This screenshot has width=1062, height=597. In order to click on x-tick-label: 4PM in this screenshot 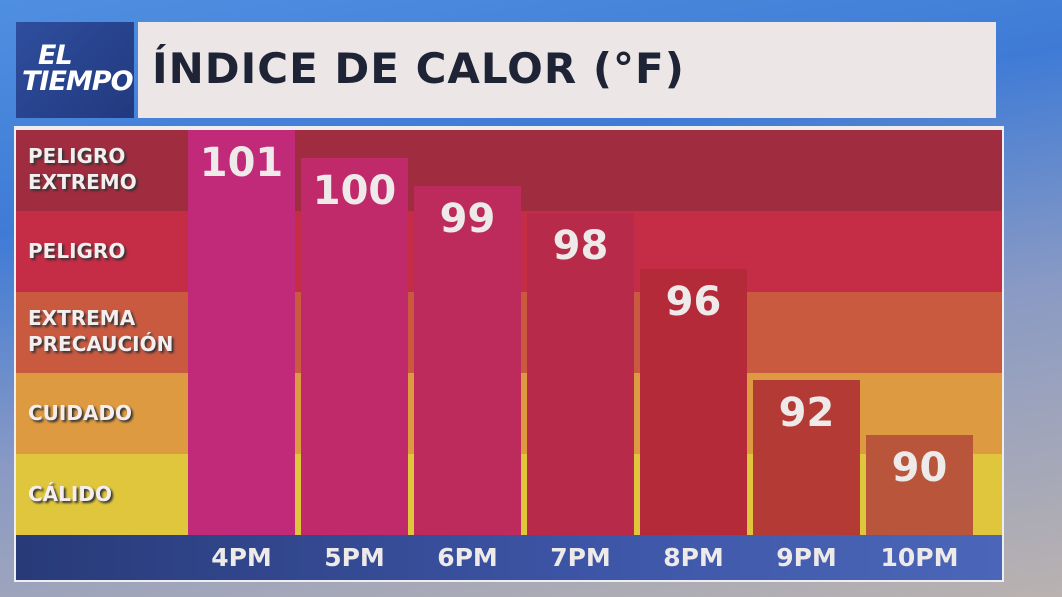, I will do `click(241, 557)`.